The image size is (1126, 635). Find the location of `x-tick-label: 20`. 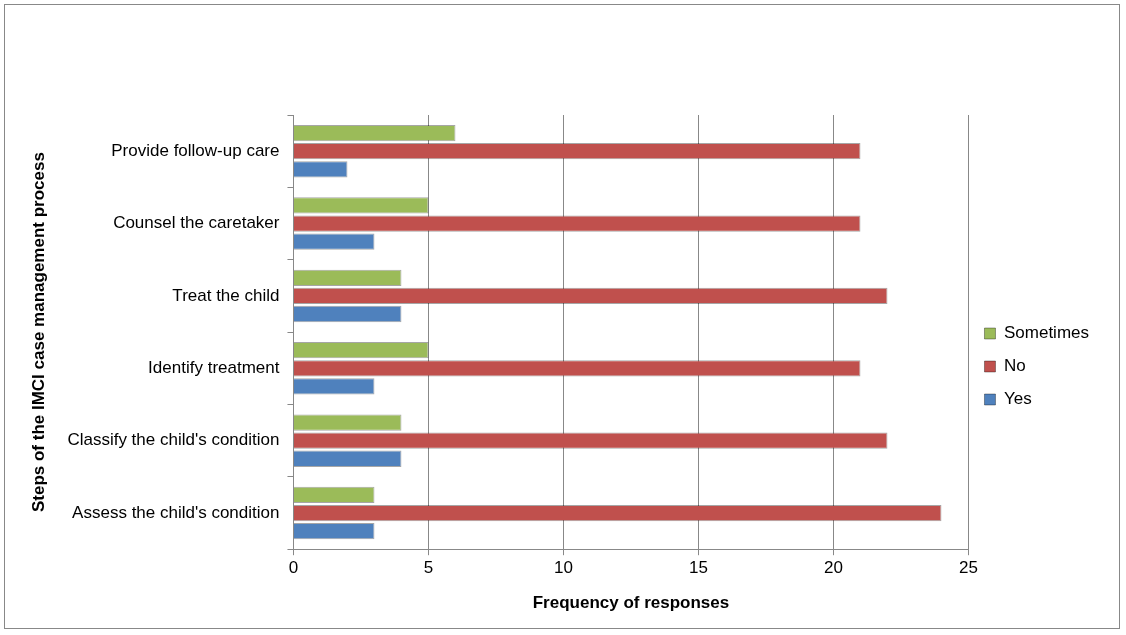

x-tick-label: 20 is located at coordinates (833, 568).